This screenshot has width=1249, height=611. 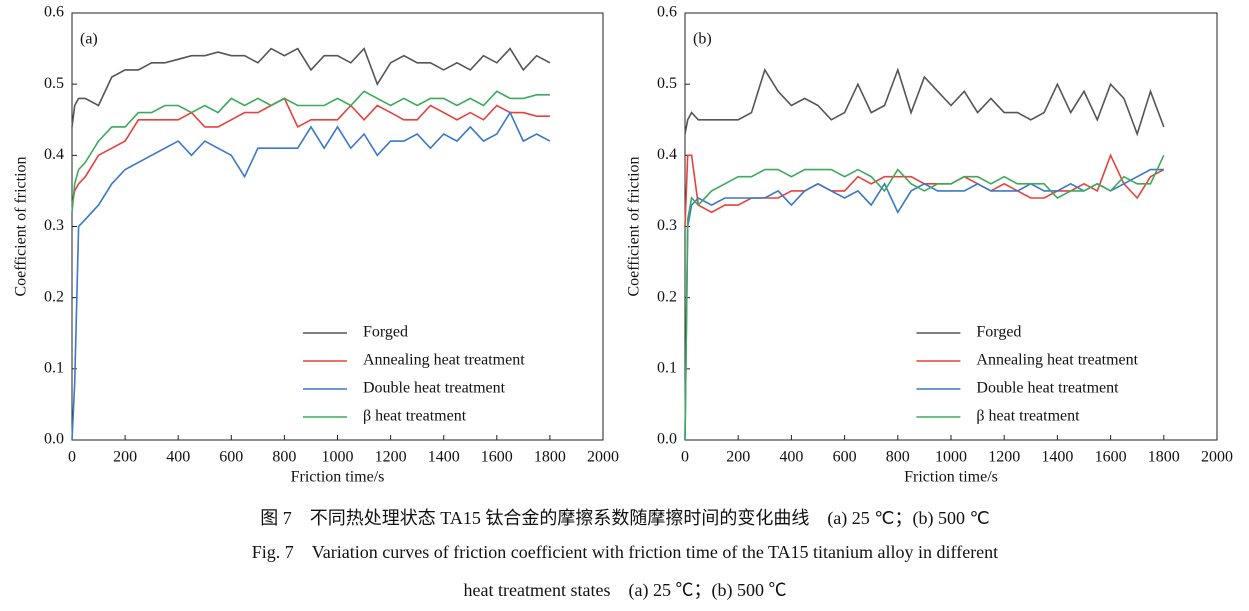 I want to click on panel-label: (a), so click(x=89, y=39).